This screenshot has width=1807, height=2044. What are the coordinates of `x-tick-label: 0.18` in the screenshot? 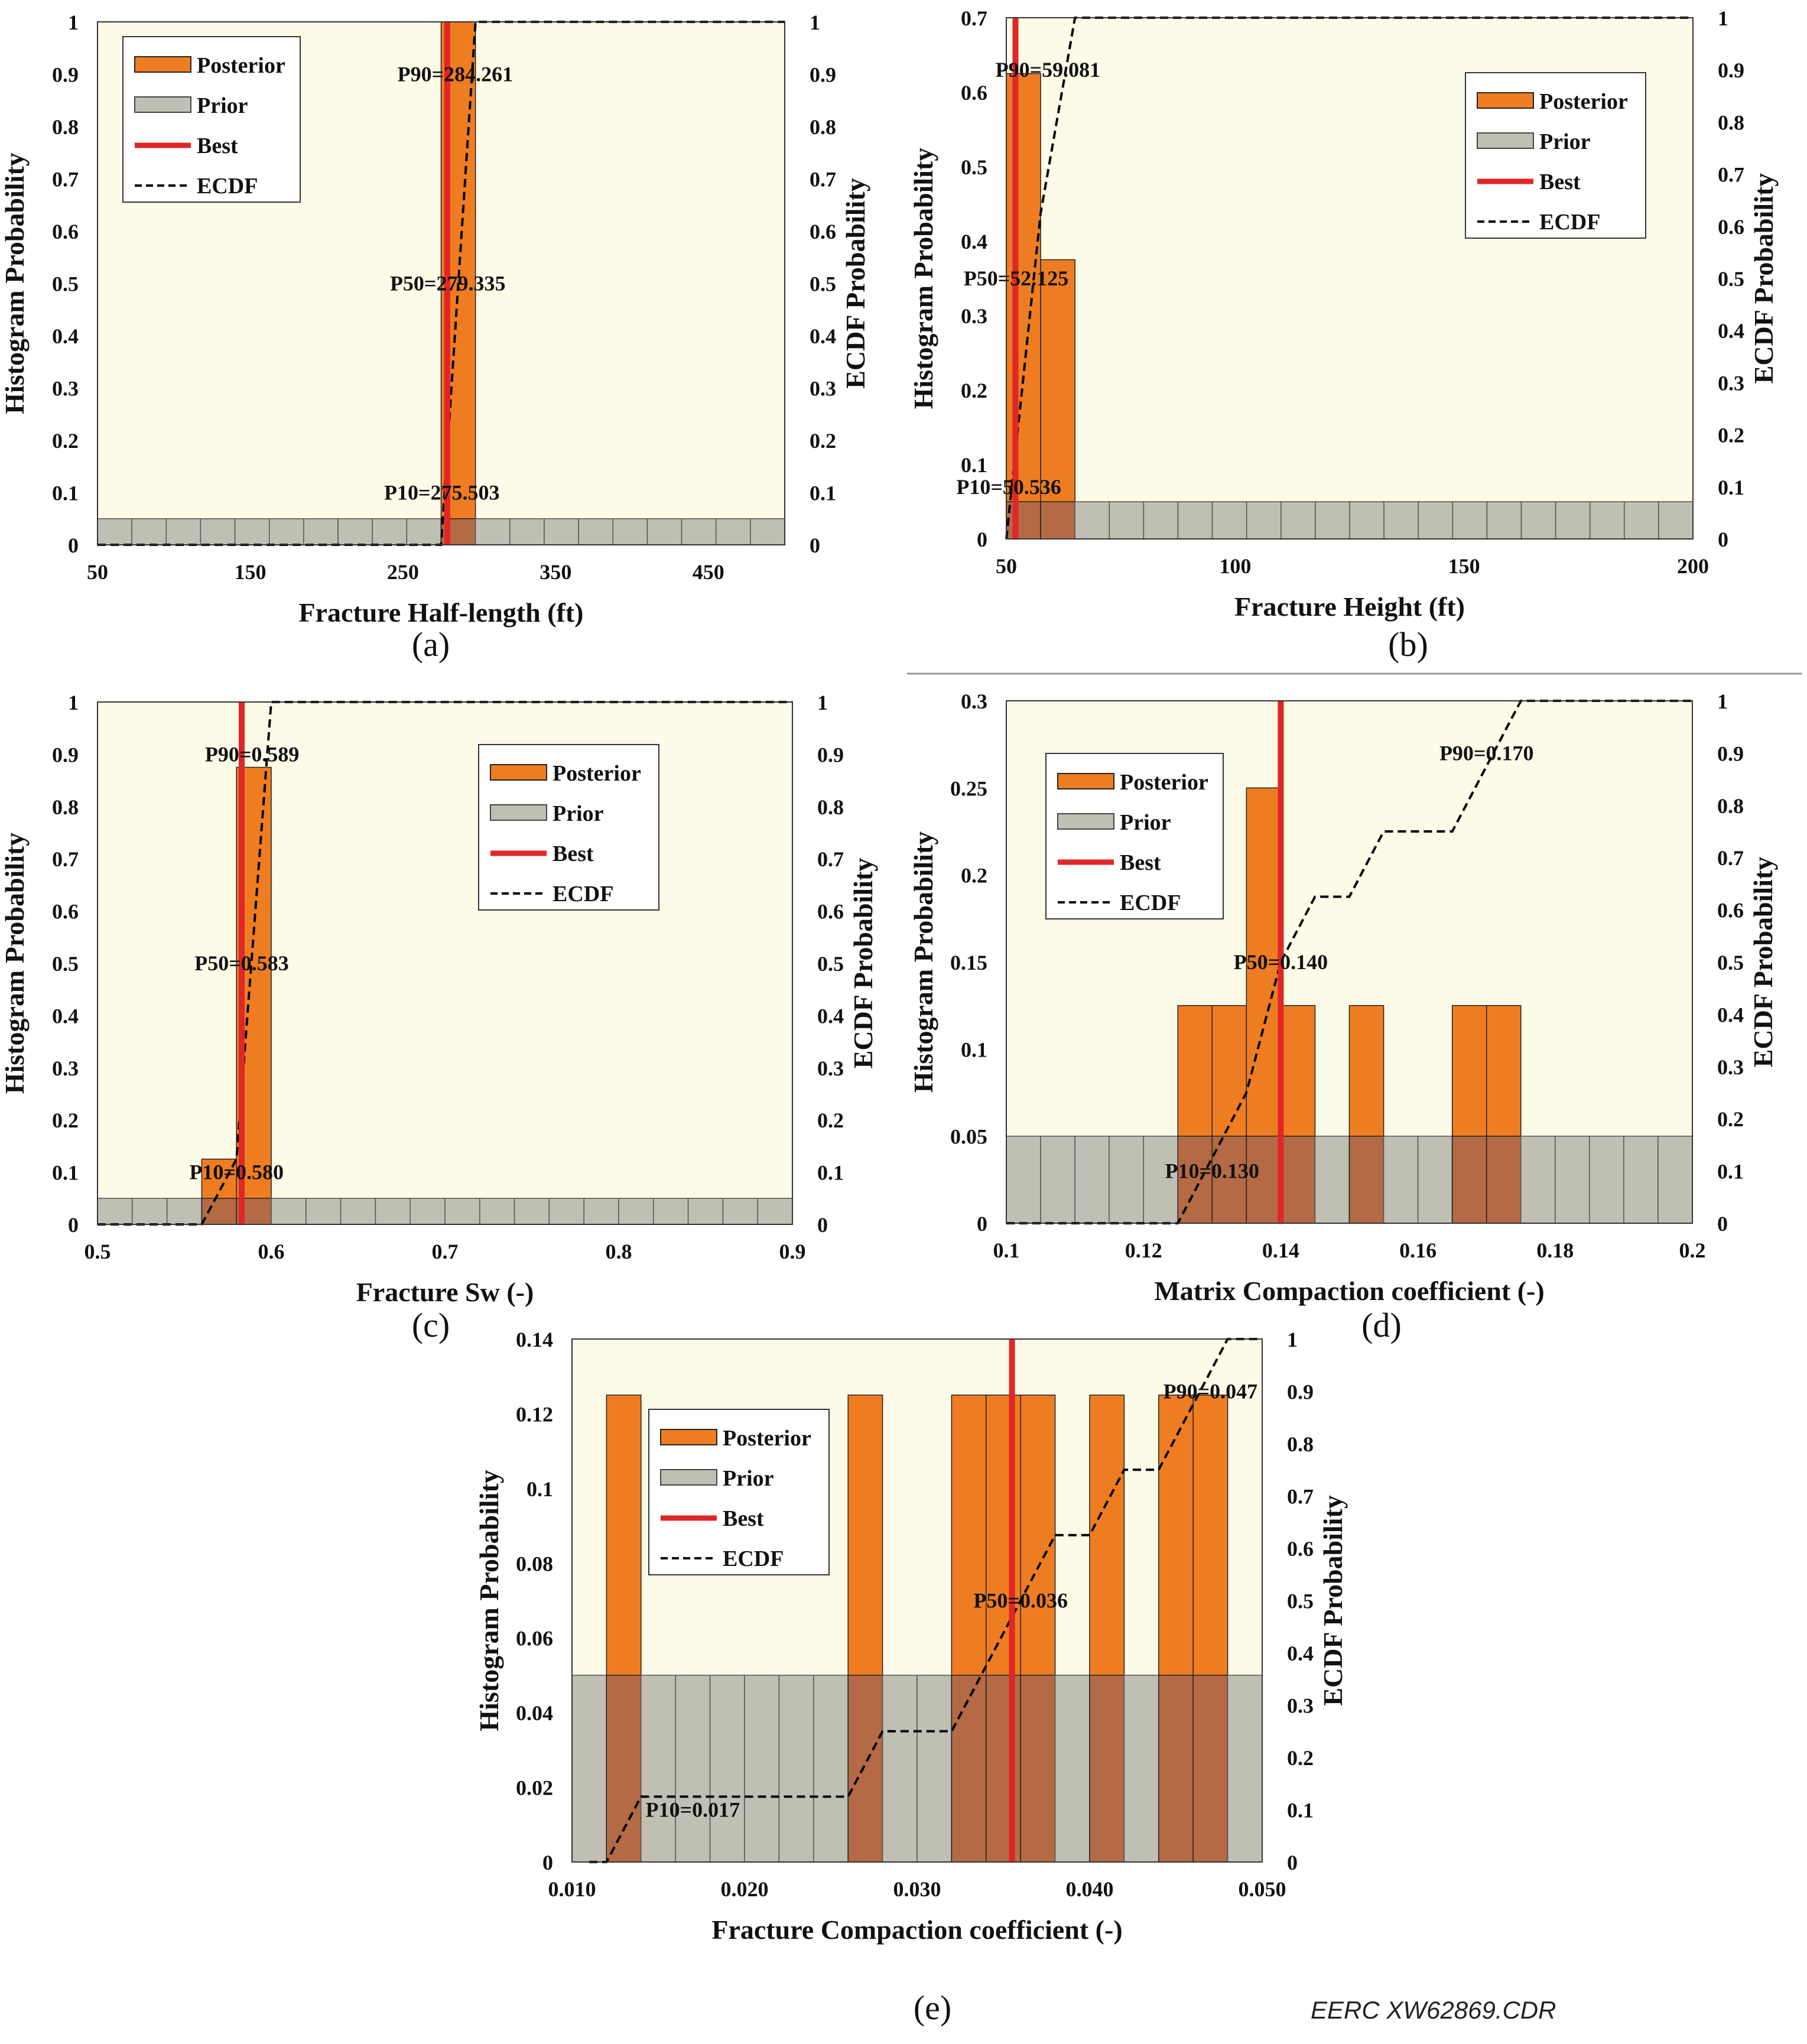 It's located at (1555, 1250).